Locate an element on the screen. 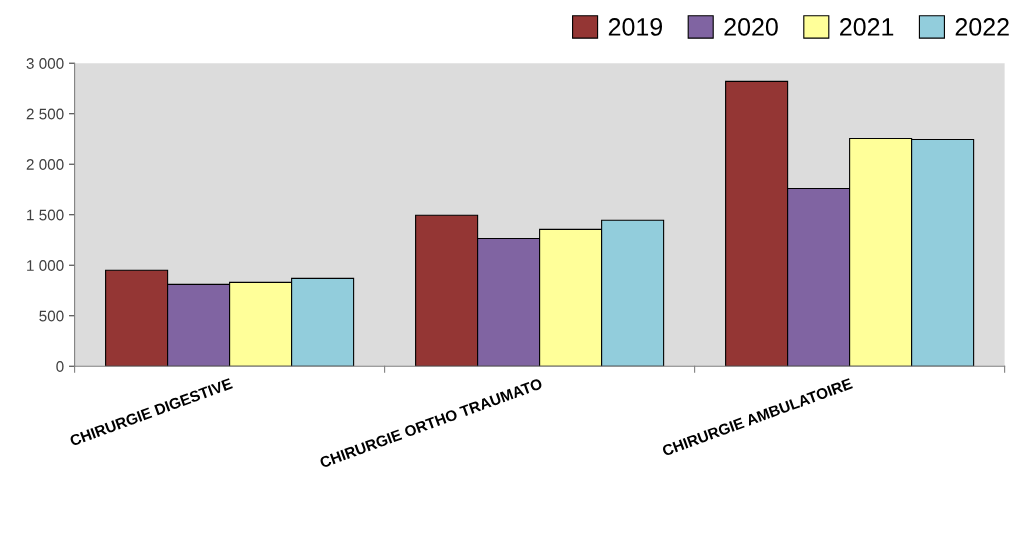  legend-label: 2020 is located at coordinates (751, 27).